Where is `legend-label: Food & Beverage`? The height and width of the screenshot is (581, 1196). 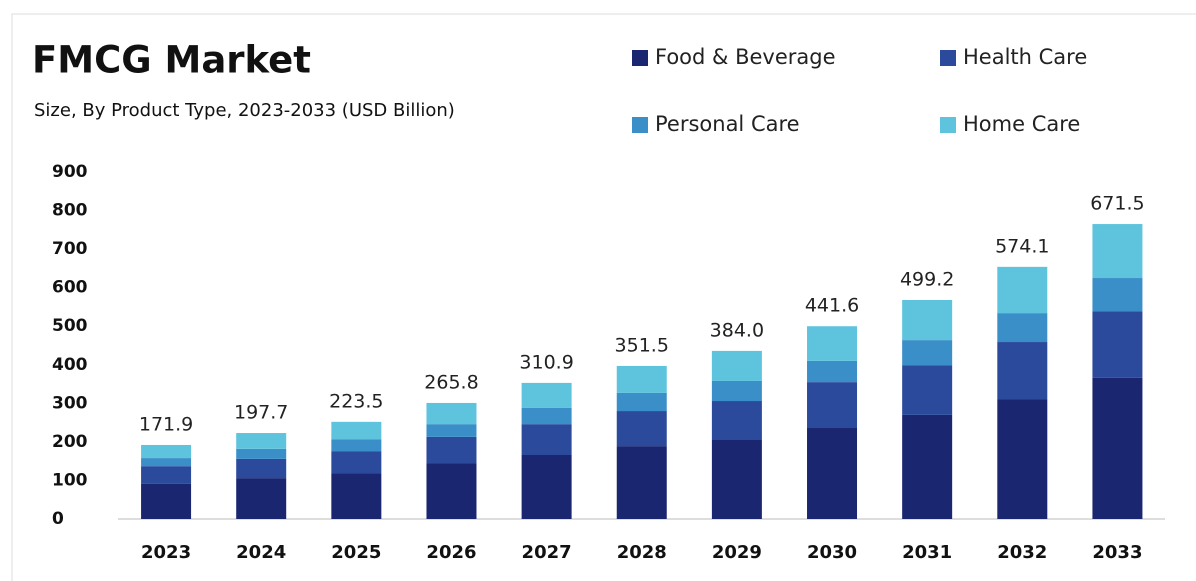
legend-label: Food & Beverage is located at coordinates (745, 57).